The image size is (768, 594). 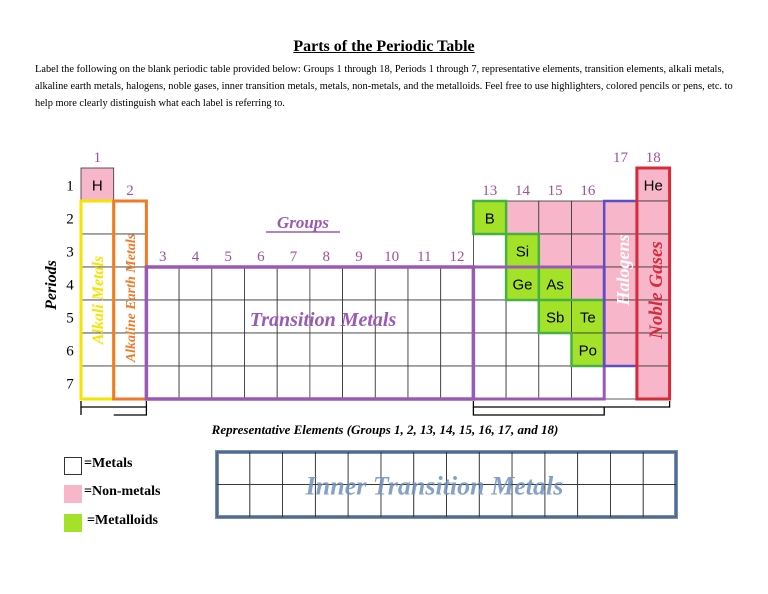 I want to click on inner-transition-label: Inner Transition Metals, so click(x=434, y=486).